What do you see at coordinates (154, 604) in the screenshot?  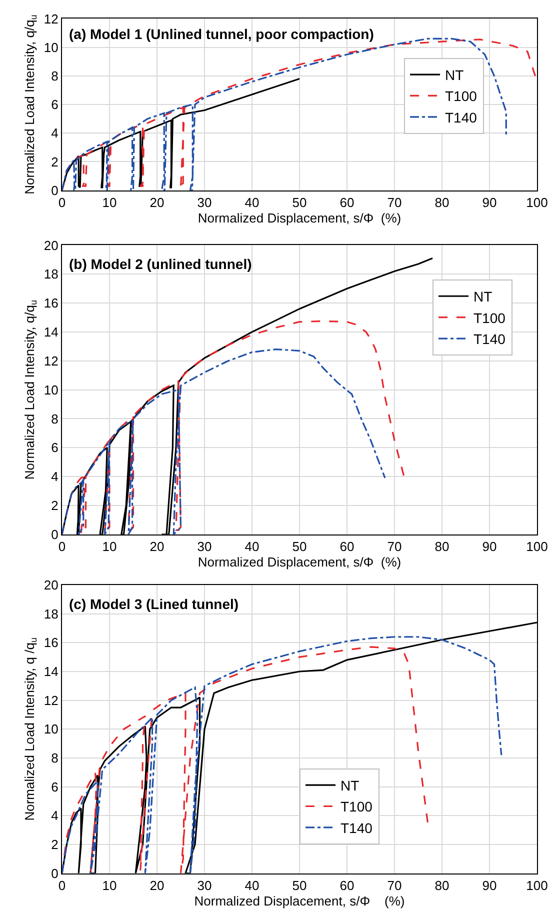 I see `text: (c) Model 3 (Lined tunnel)` at bounding box center [154, 604].